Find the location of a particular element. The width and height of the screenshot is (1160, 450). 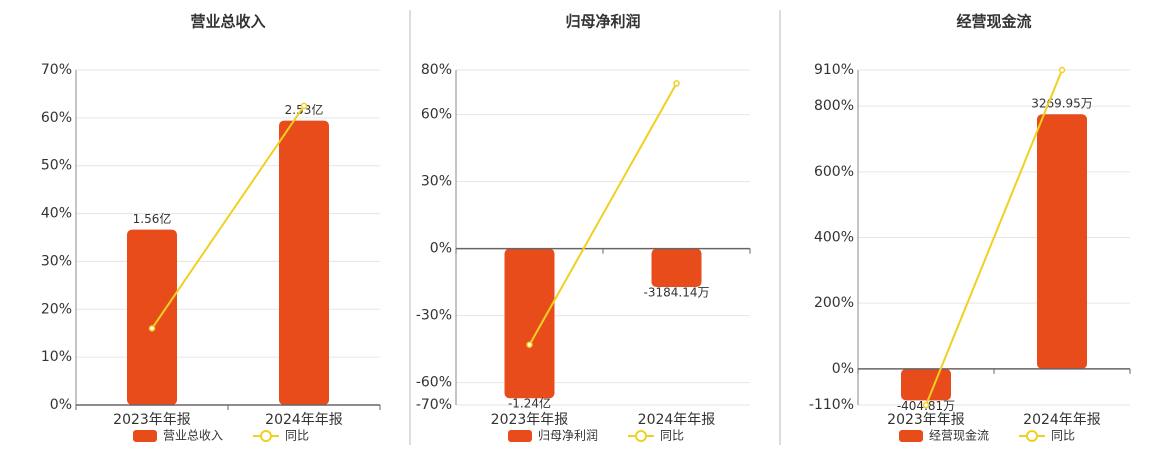

value-label: -3184.14万 is located at coordinates (677, 293).